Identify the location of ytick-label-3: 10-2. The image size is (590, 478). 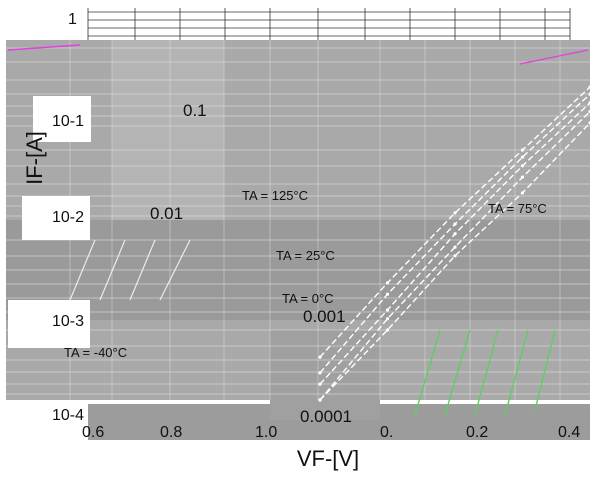
(68, 217).